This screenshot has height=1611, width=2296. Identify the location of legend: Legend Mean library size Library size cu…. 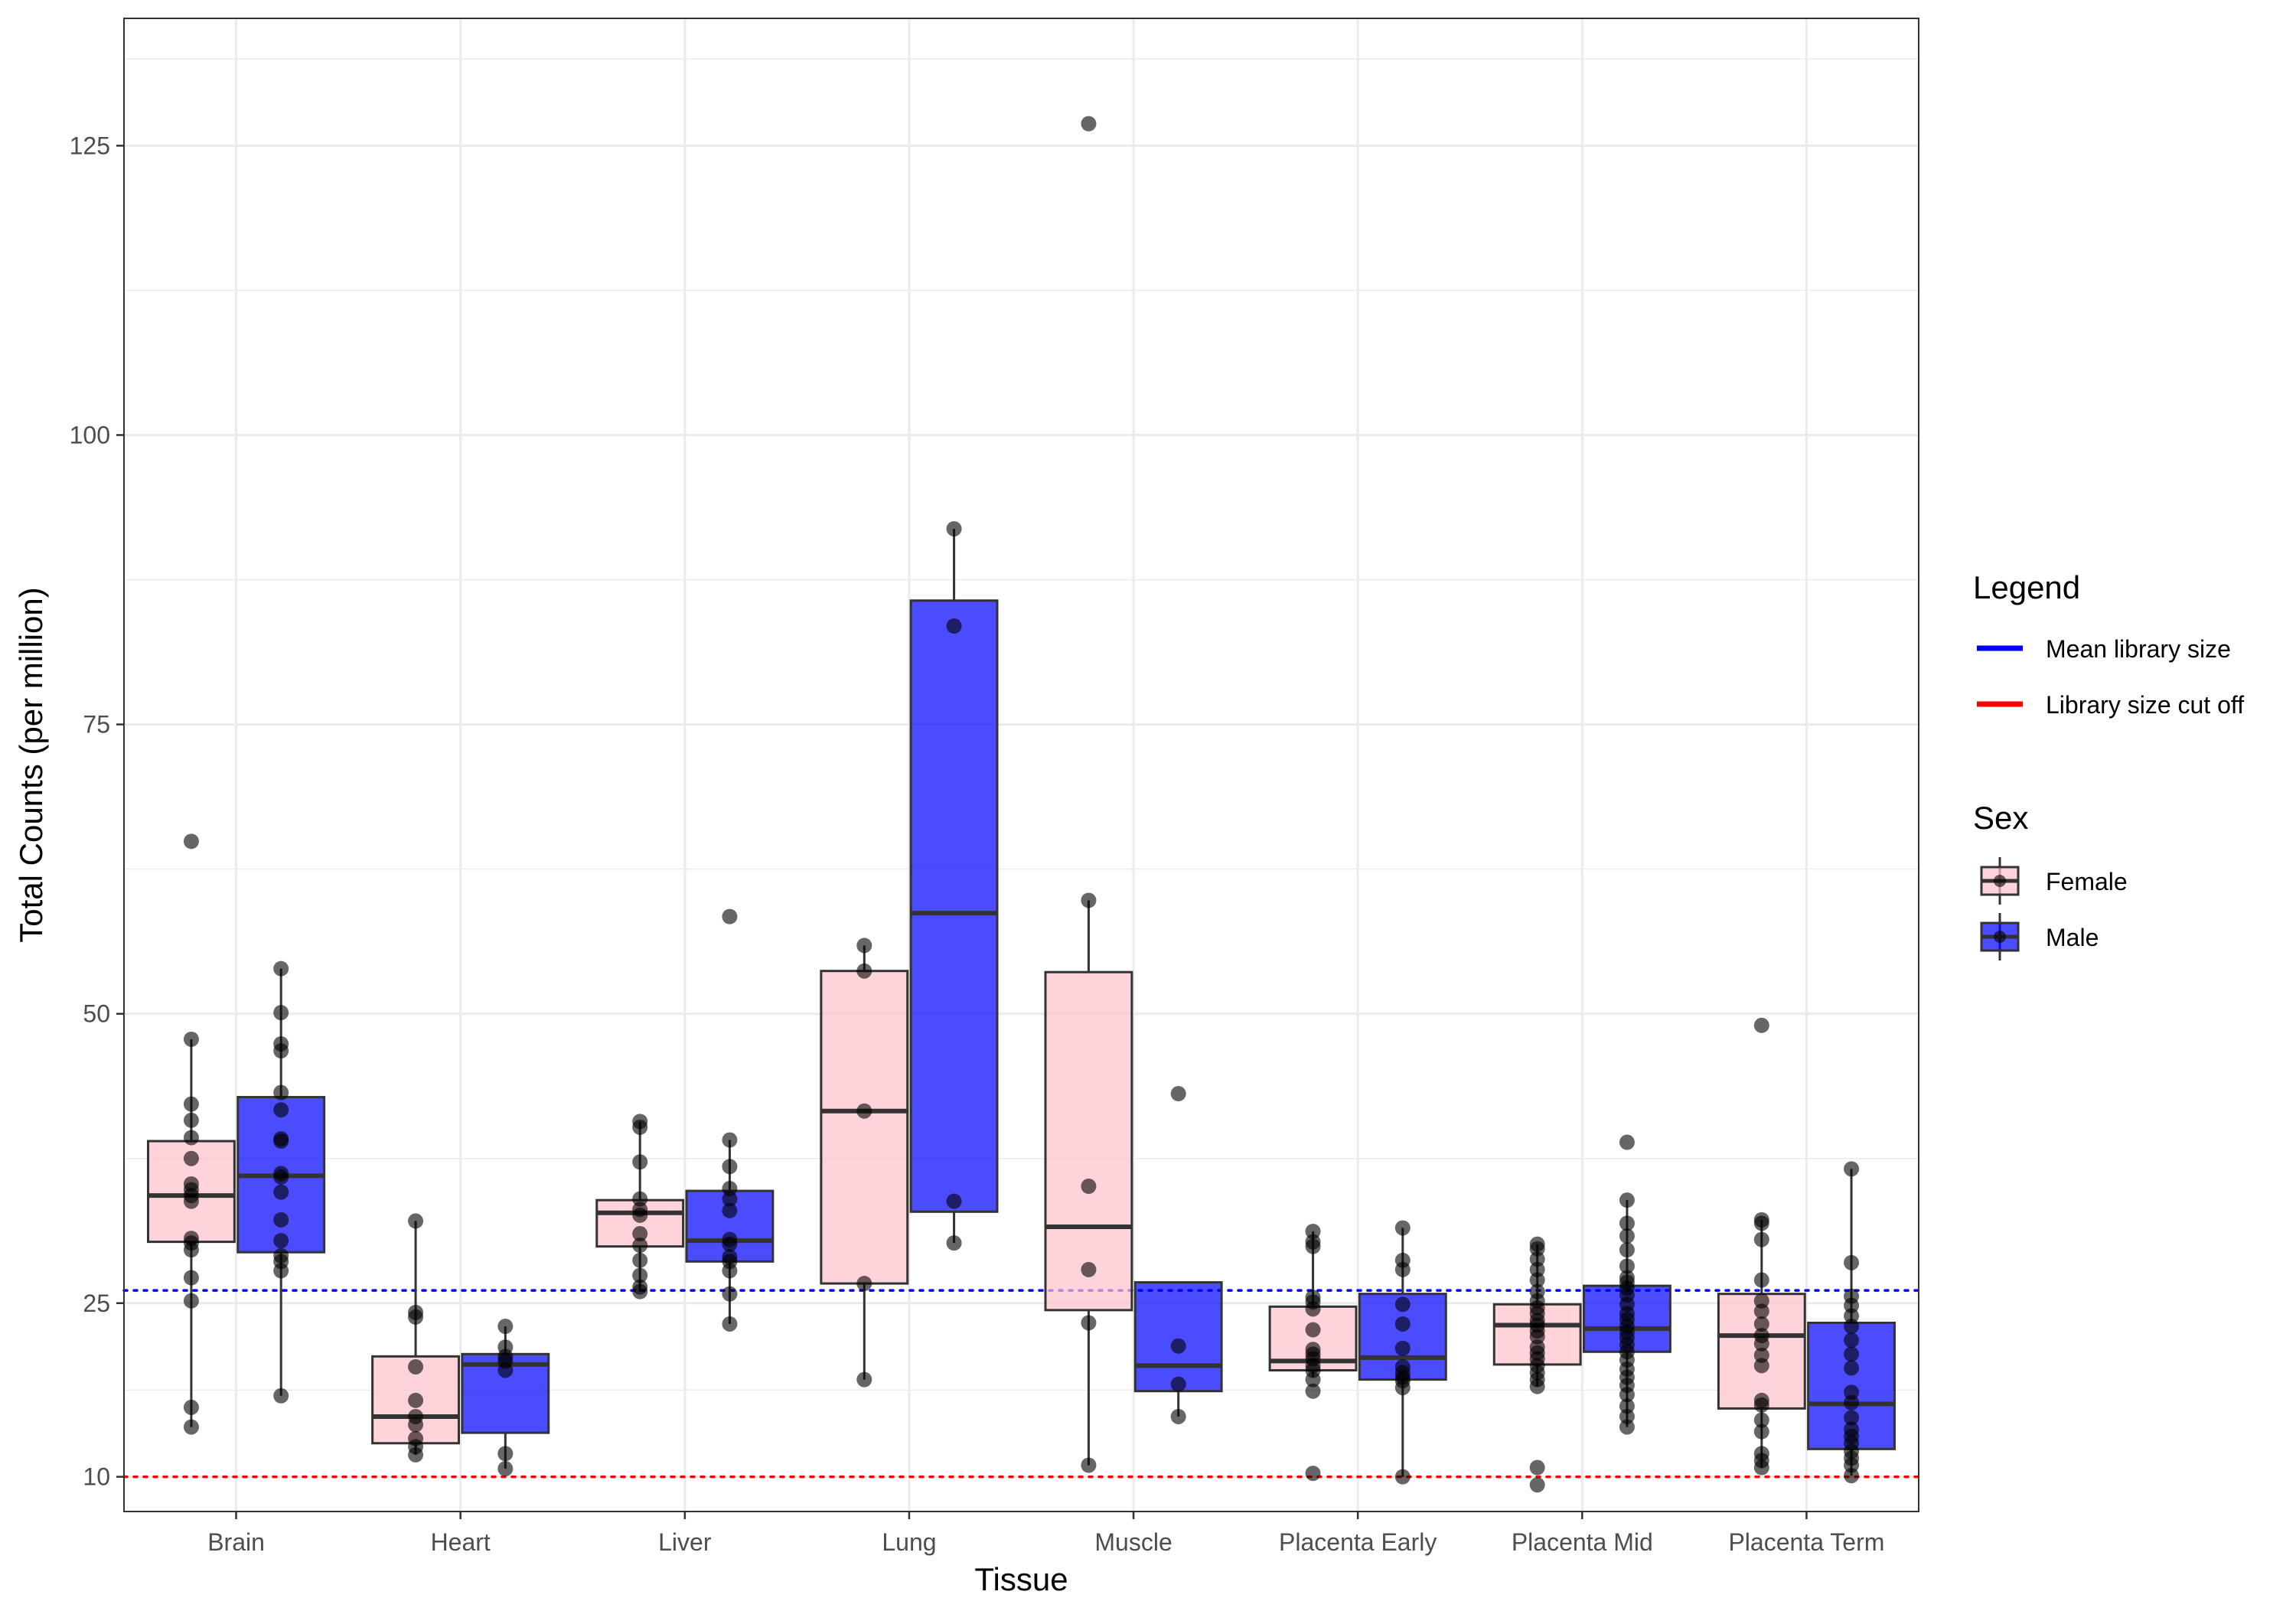
(2108, 764).